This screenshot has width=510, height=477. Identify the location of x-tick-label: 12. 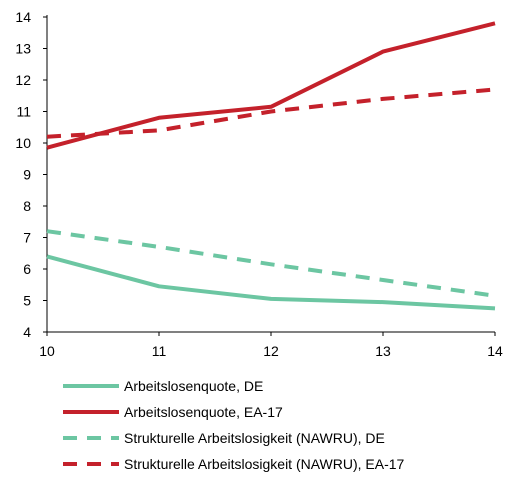
(271, 351).